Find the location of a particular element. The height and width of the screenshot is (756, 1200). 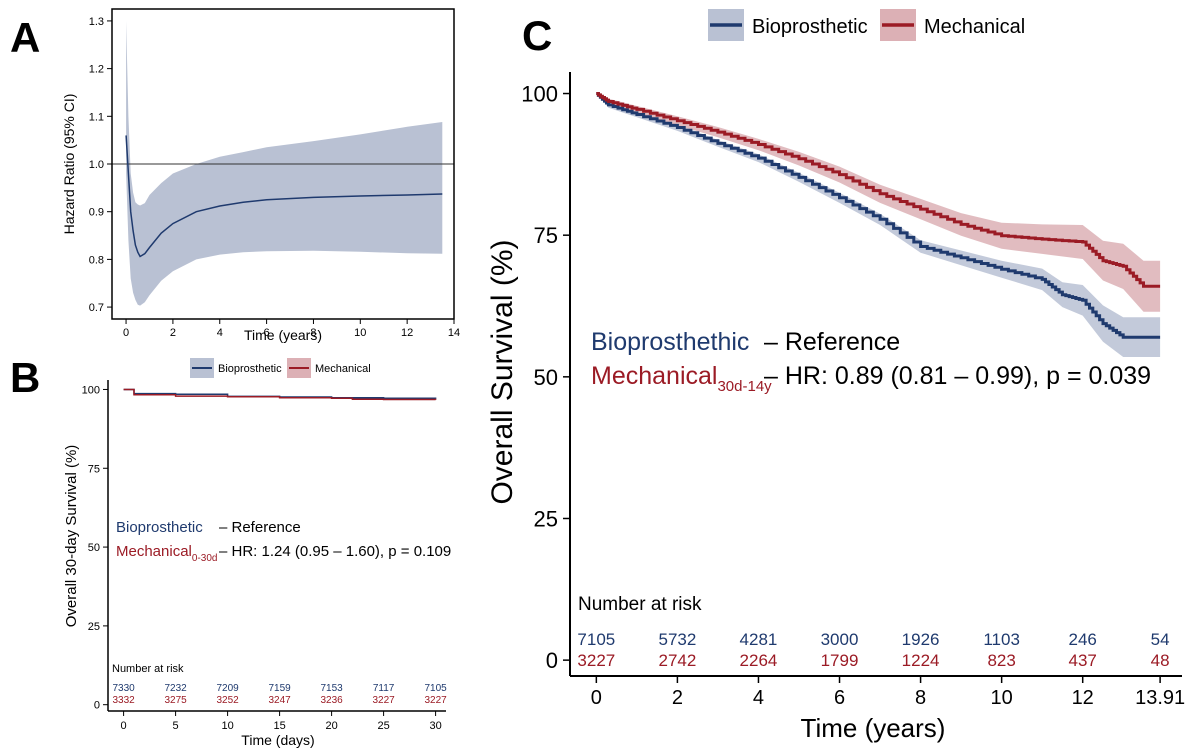

panel-c-ytick-label: 25 is located at coordinates (546, 518).